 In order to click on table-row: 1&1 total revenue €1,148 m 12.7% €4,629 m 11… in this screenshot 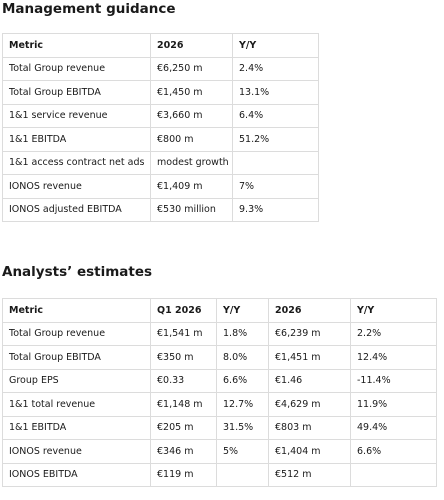, I will do `click(219, 404)`.